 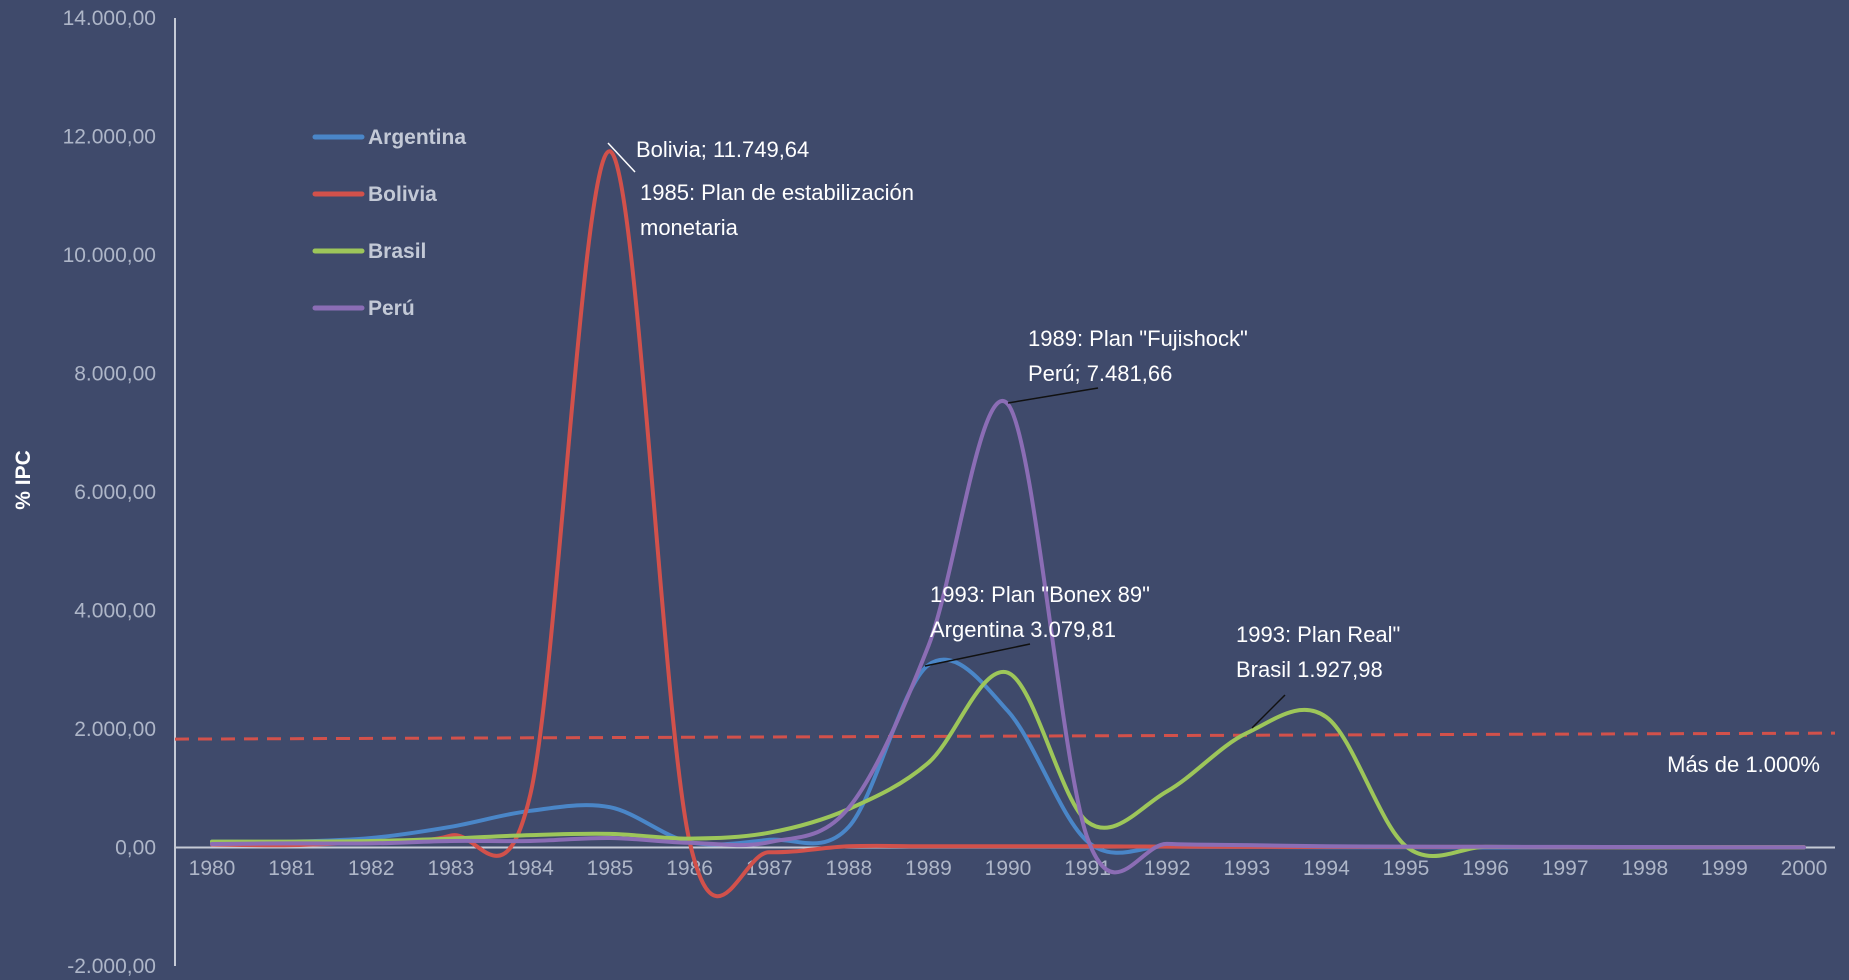 What do you see at coordinates (1804, 868) in the screenshot?
I see `x-tick-label: 2000` at bounding box center [1804, 868].